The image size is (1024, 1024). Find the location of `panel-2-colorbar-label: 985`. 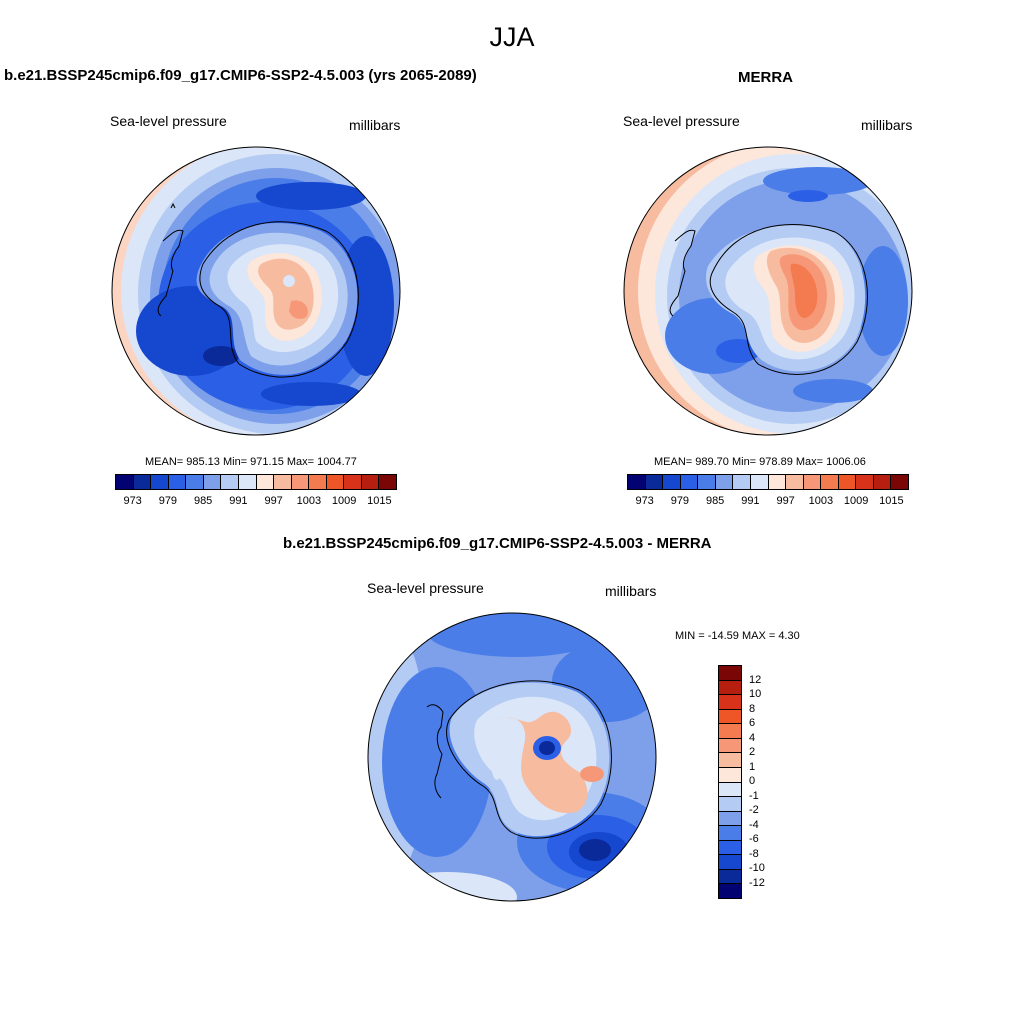

panel-2-colorbar-label: 985 is located at coordinates (715, 501).